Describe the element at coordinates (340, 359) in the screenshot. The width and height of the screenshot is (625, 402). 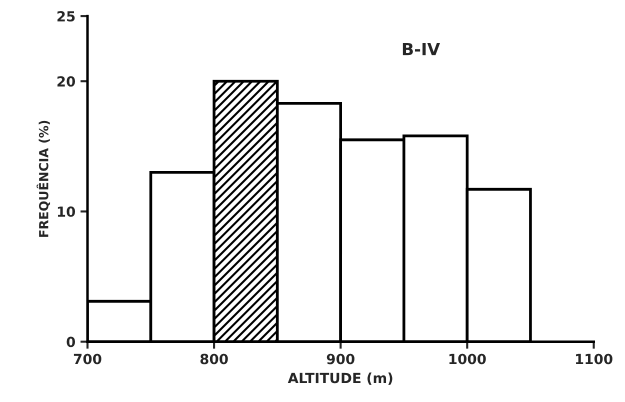
I see `x-tick-label: 900` at that location.